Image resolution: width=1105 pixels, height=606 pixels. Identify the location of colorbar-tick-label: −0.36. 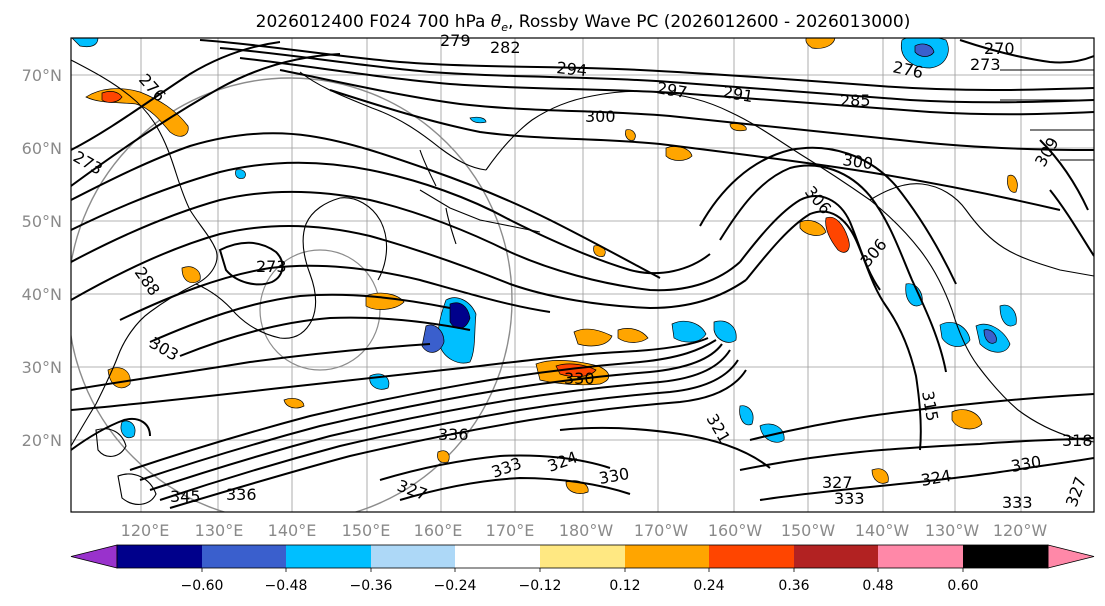
(371, 586).